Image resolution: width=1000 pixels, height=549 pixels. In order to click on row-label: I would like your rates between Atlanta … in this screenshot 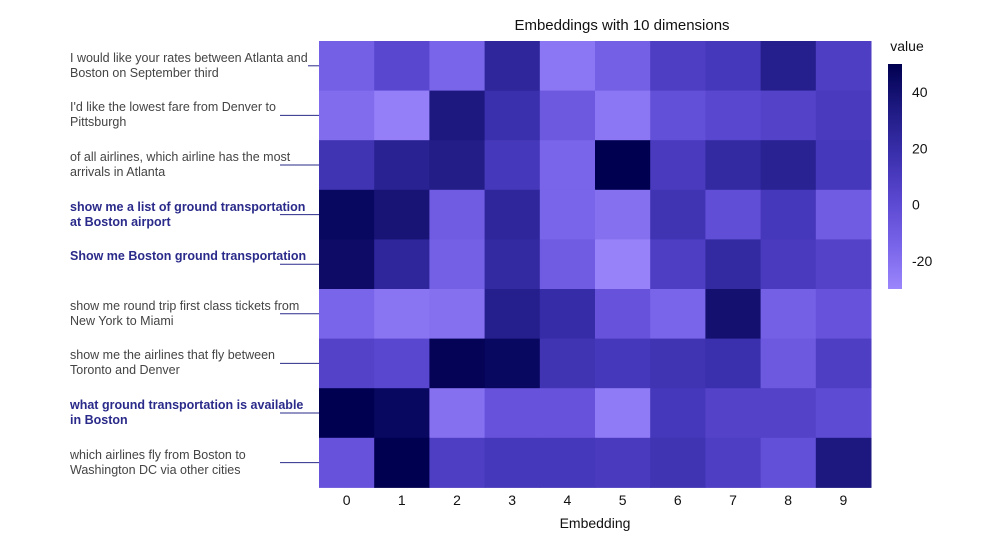, I will do `click(189, 65)`.